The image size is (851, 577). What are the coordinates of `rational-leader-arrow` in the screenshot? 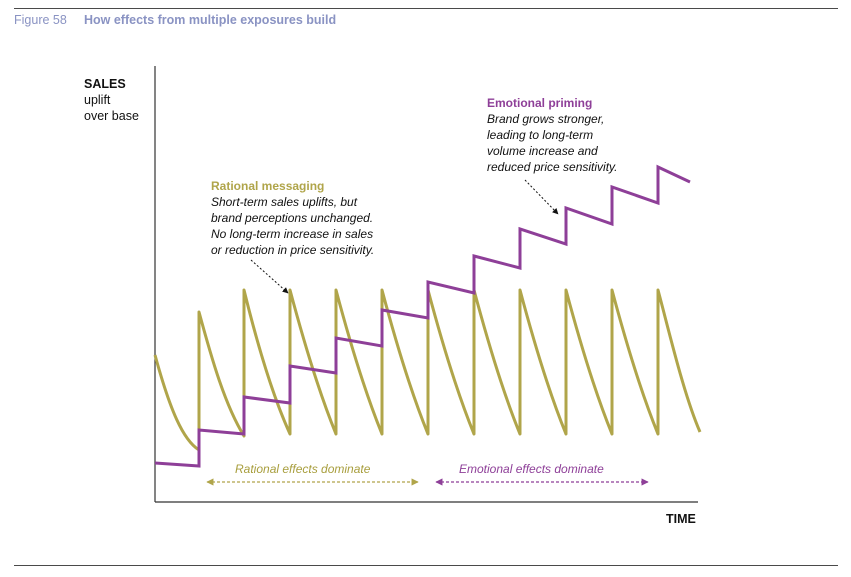 It's located at (269, 276).